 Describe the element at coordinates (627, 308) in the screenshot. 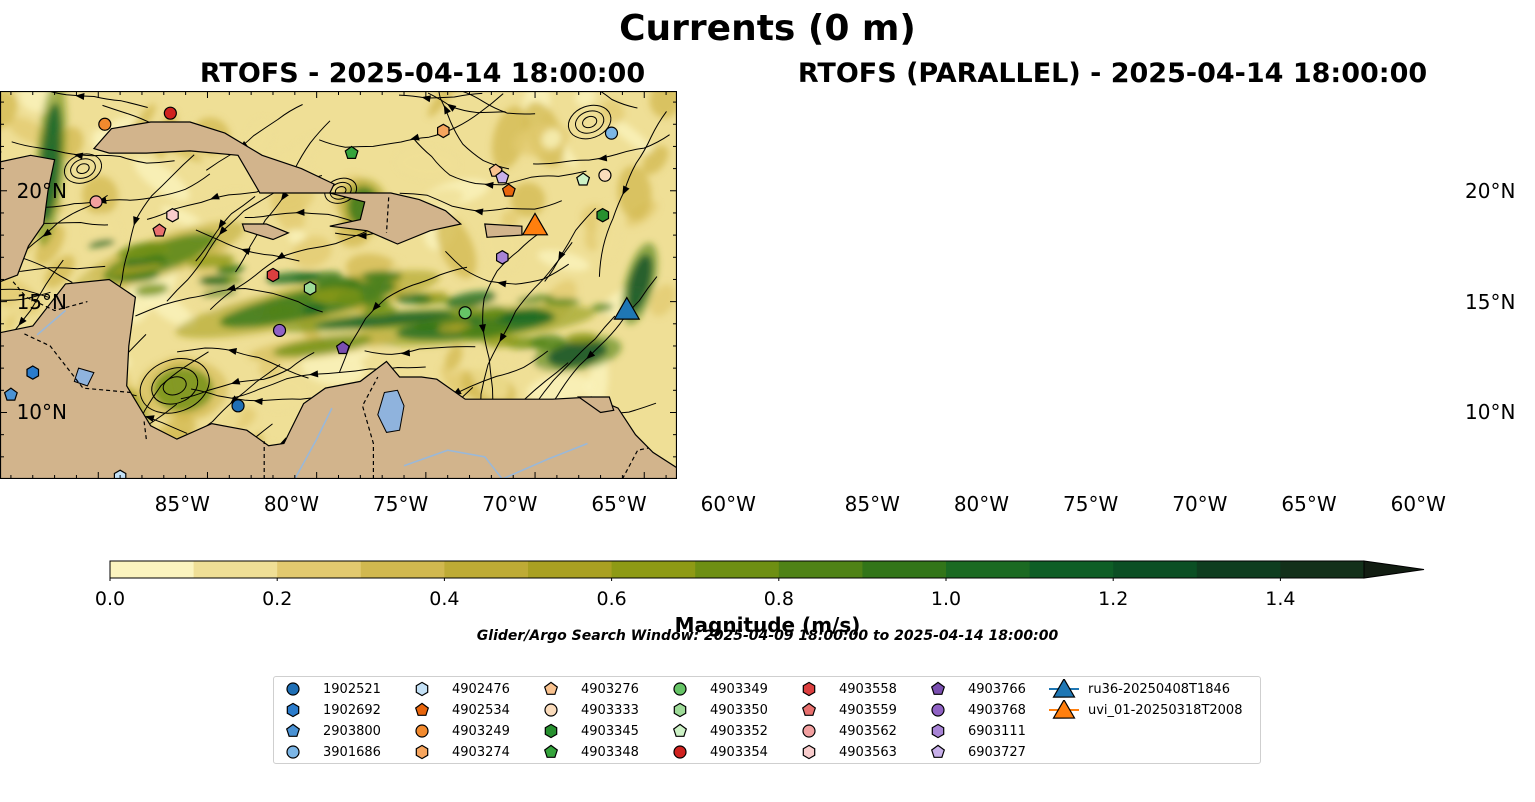

I see `glider-marker-ru36-20250408T1846` at that location.